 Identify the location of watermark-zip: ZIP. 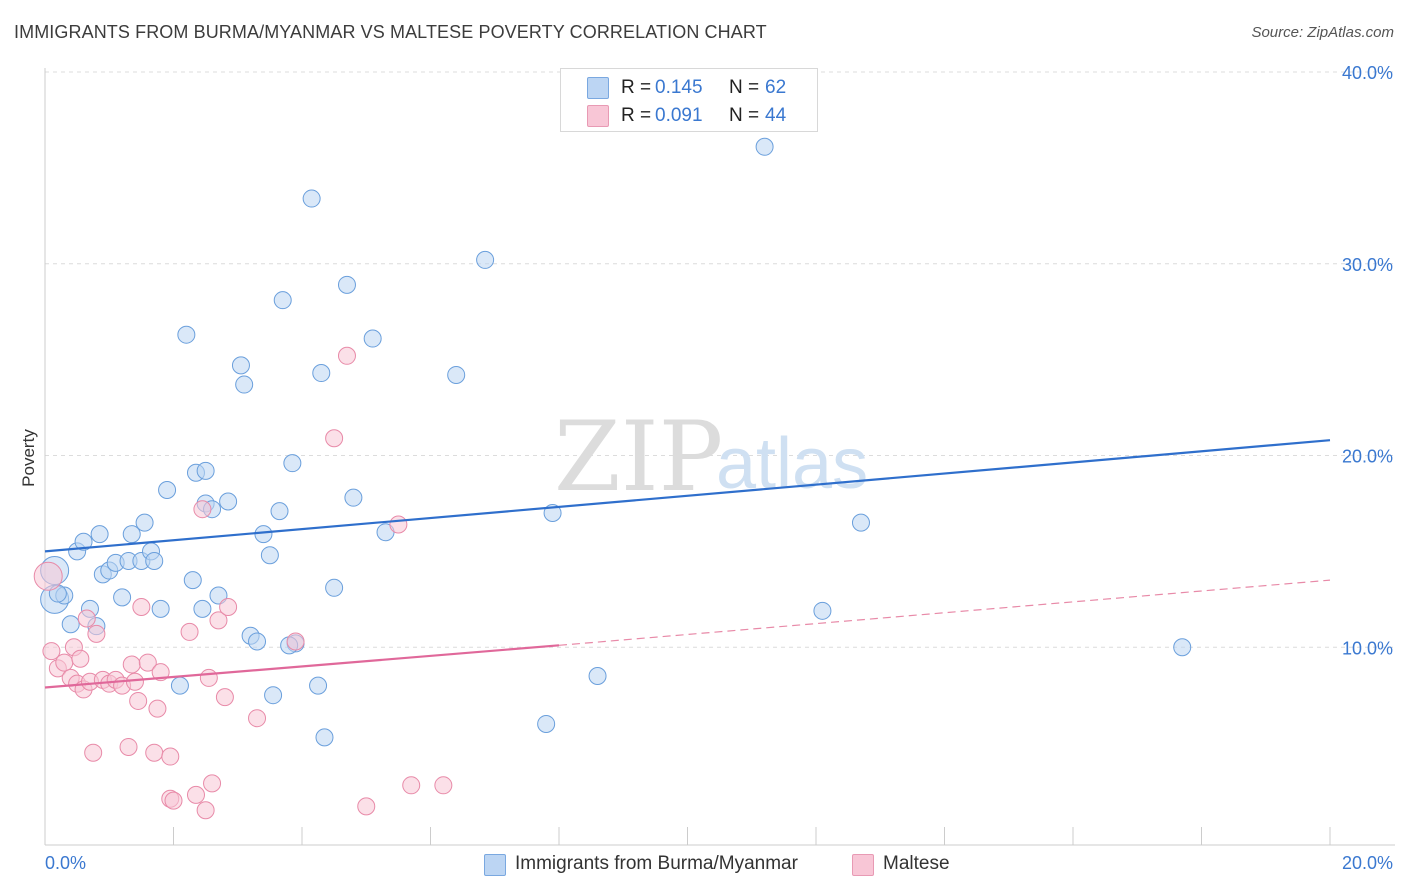
(638, 457).